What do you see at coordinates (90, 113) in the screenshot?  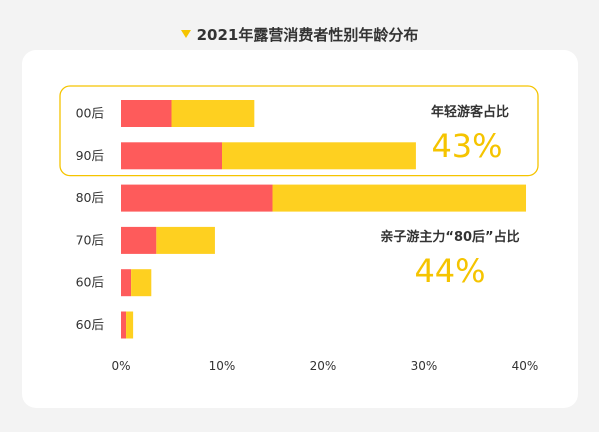 I see `category-label: 00后` at bounding box center [90, 113].